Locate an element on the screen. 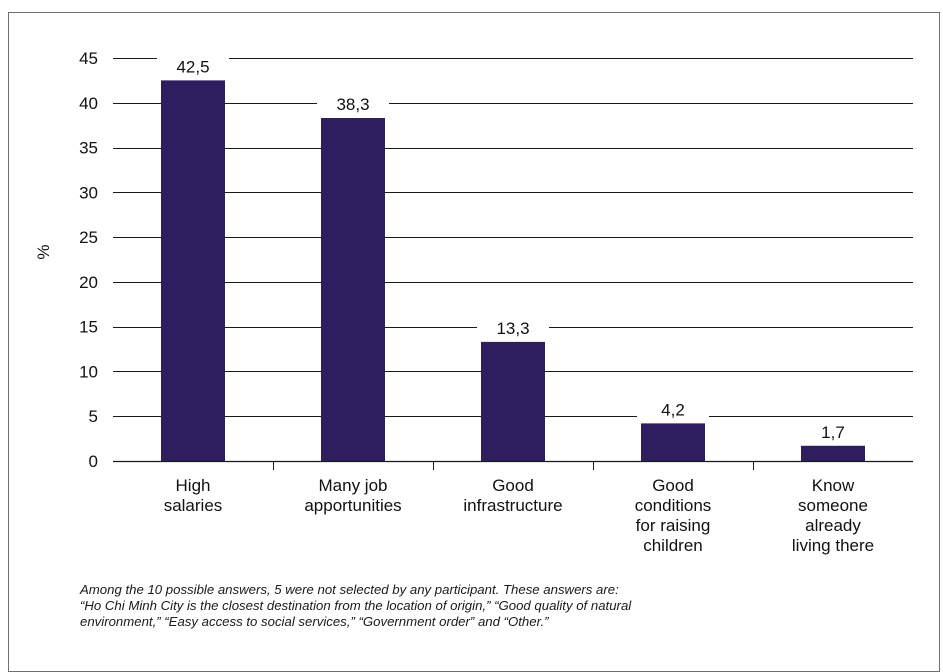 The width and height of the screenshot is (943, 672). category-label-line: already is located at coordinates (833, 525).